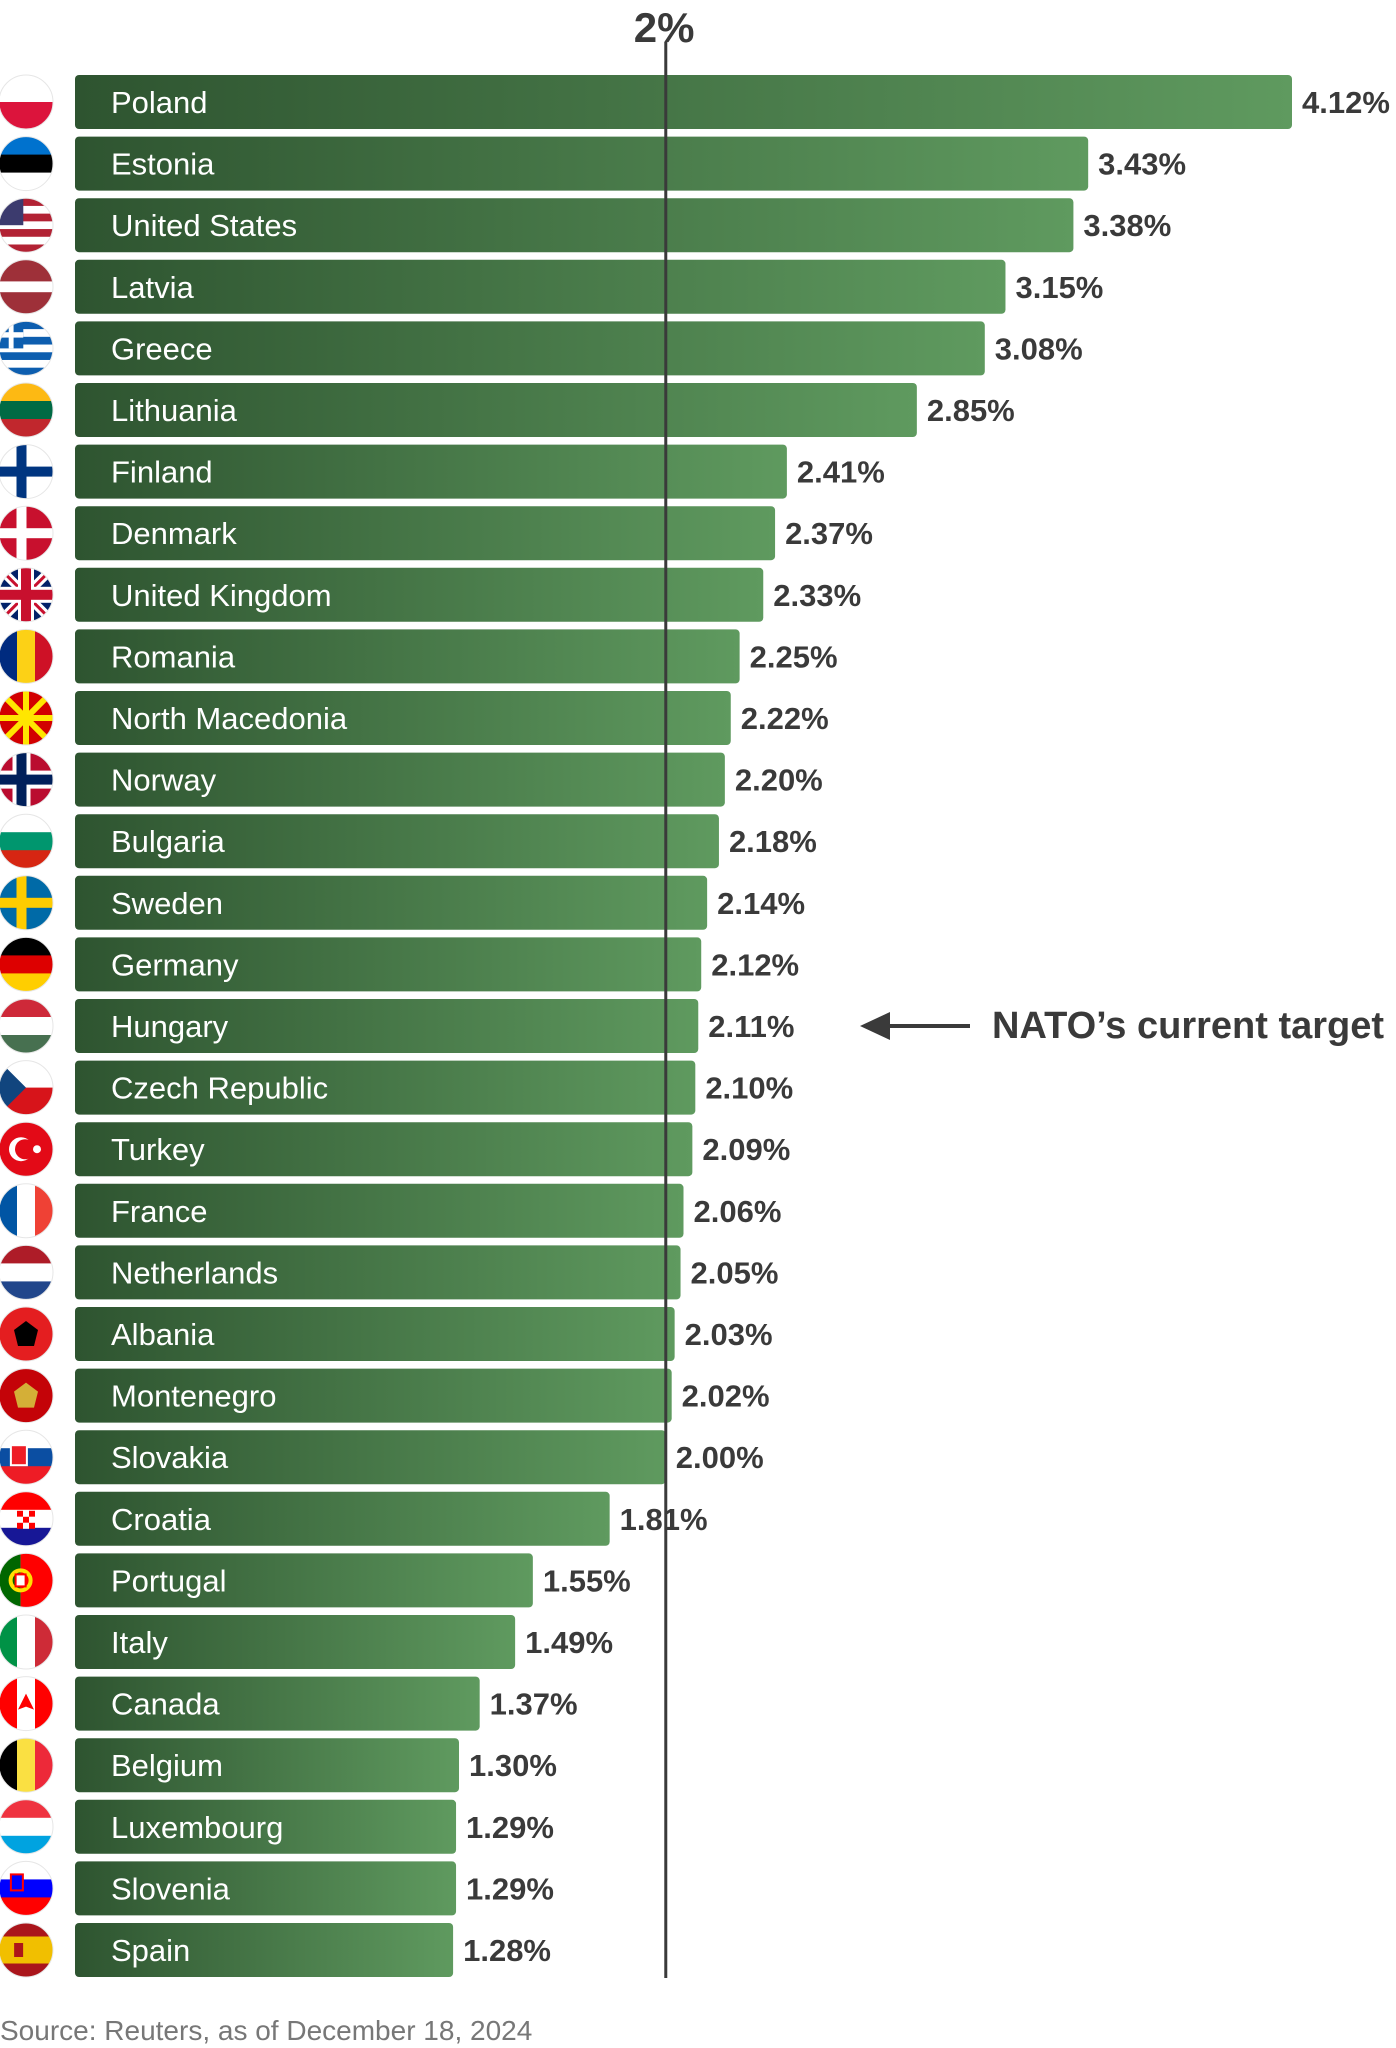  Describe the element at coordinates (139, 1642) in the screenshot. I see `bar-category-label: Italy` at that location.